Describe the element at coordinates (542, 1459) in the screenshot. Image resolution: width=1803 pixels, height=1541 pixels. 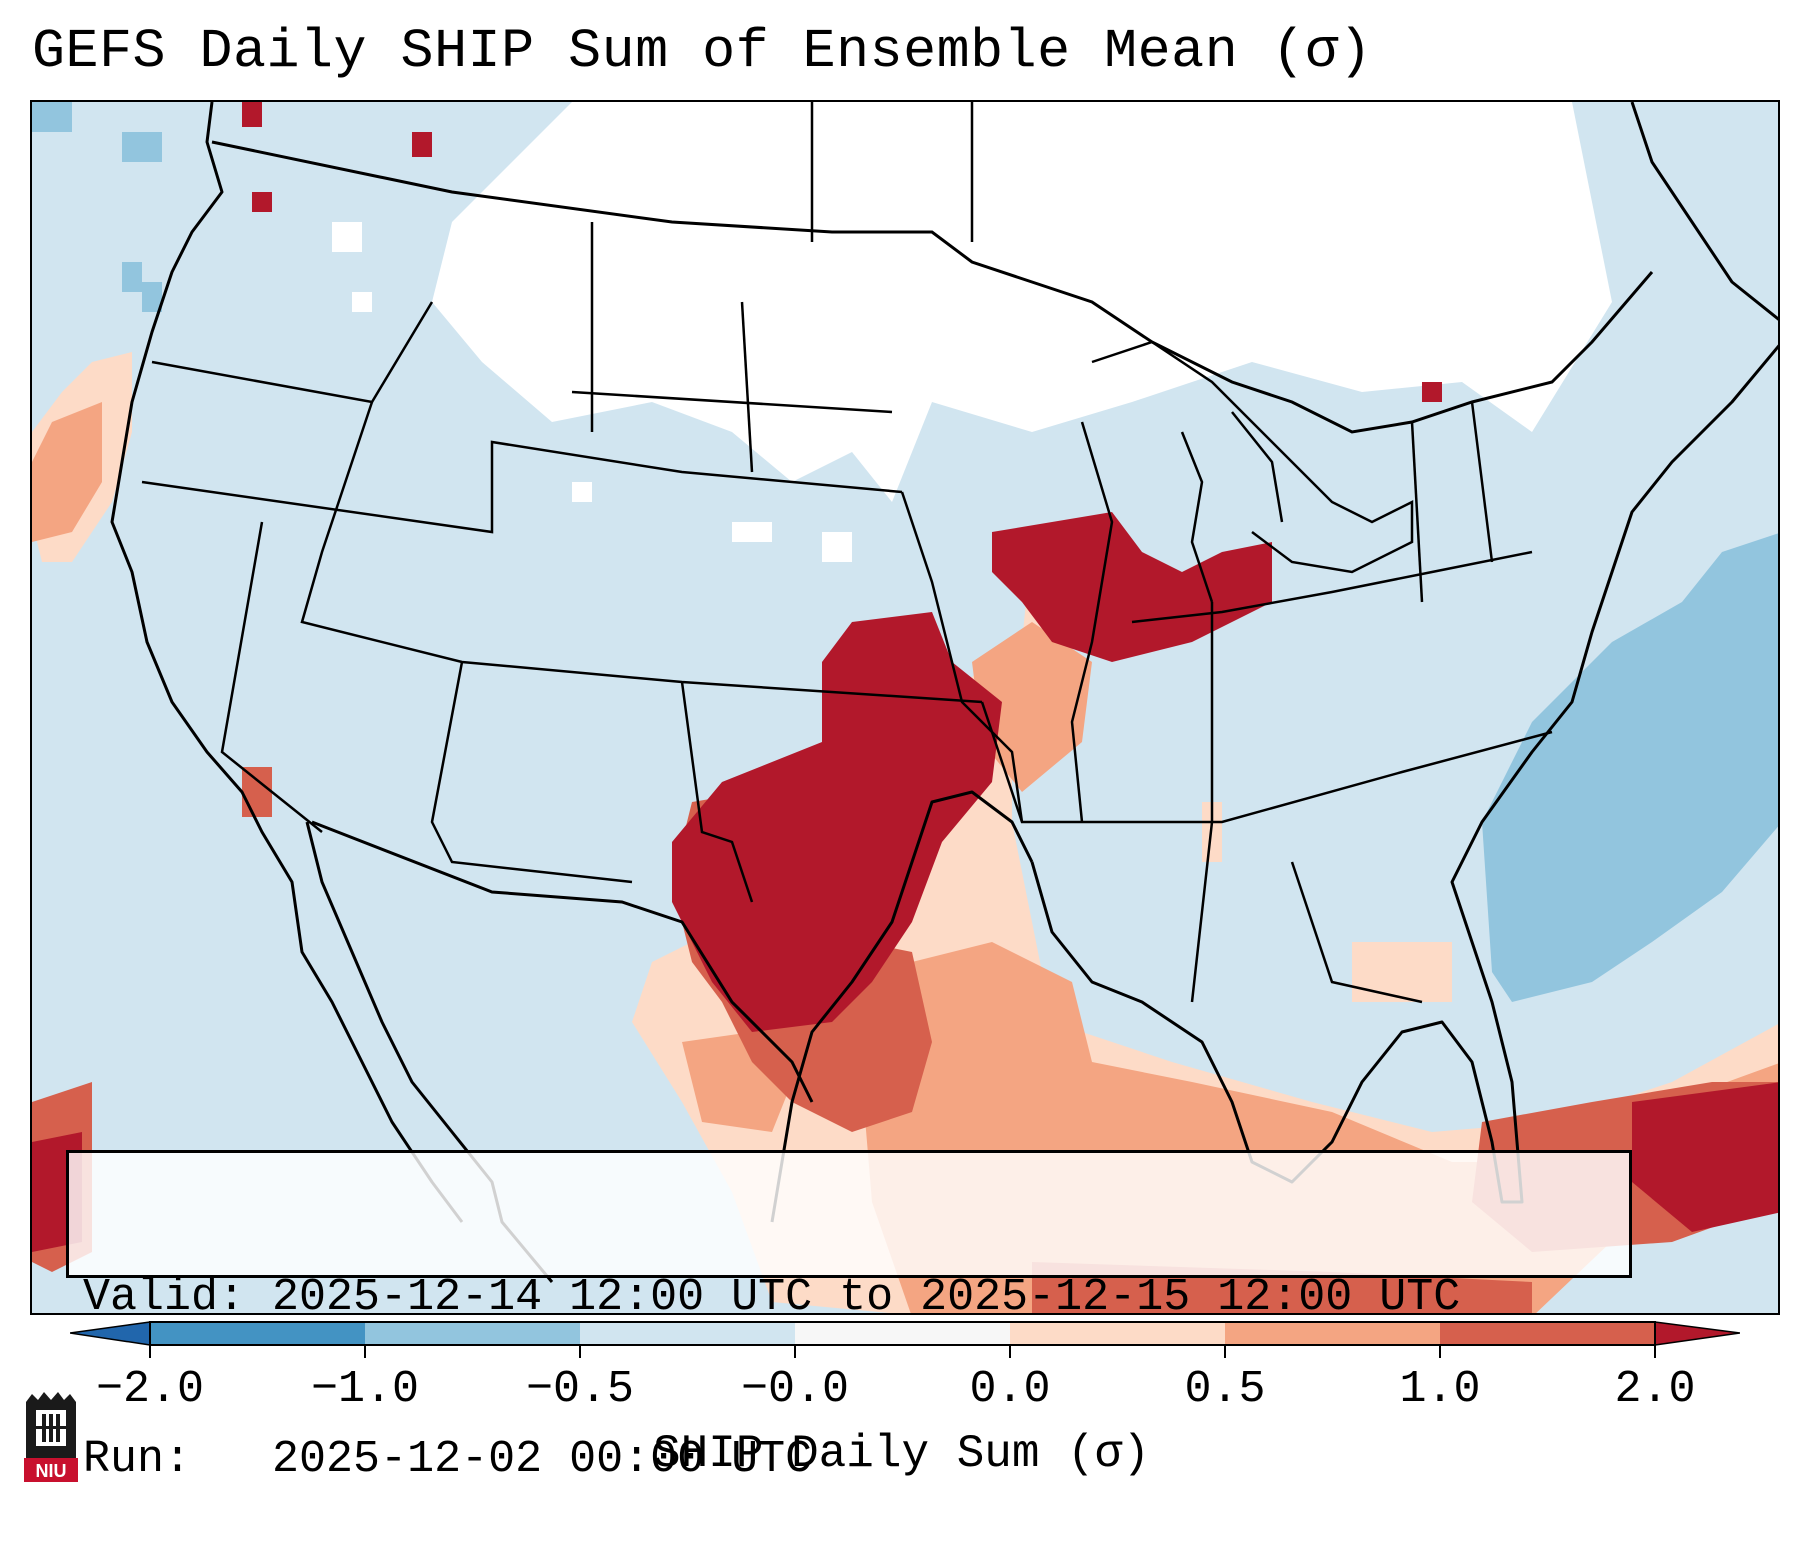
I see `run-value: 2025-12-02 00:00 UTC` at that location.